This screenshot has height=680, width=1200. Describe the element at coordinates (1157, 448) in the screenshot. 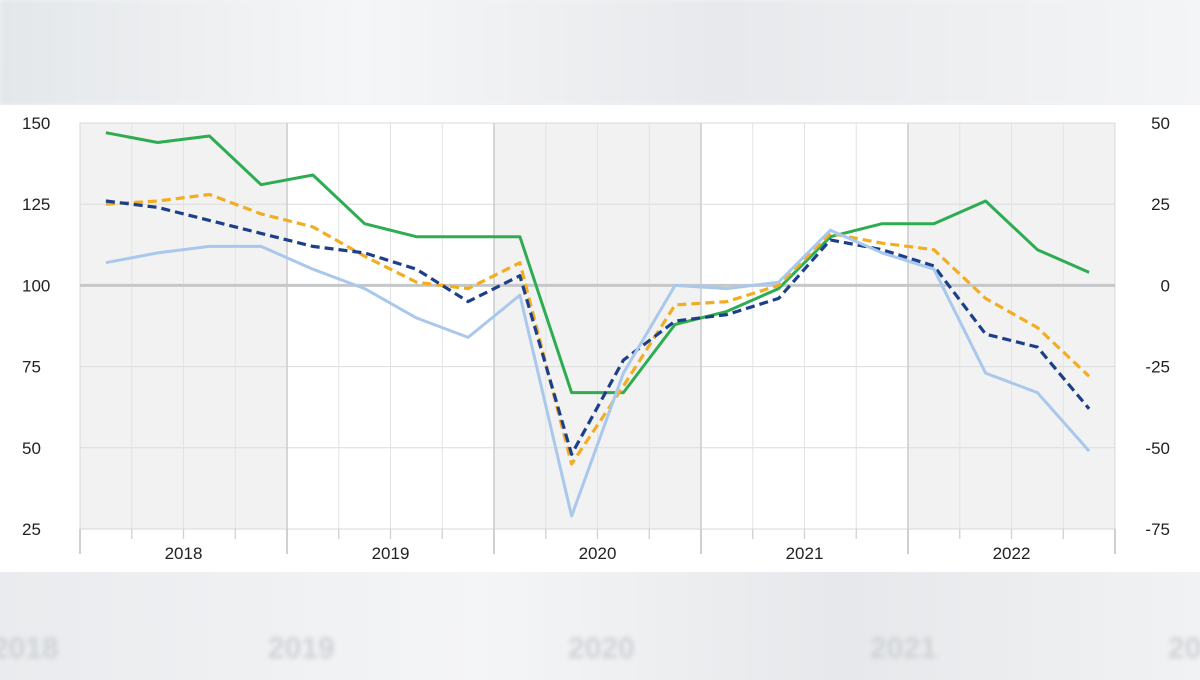

I see `right-axis-tick-label: -50` at that location.